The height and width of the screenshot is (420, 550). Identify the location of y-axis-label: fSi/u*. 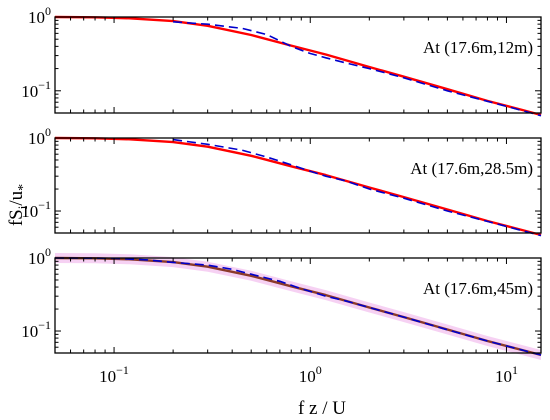
(18, 205).